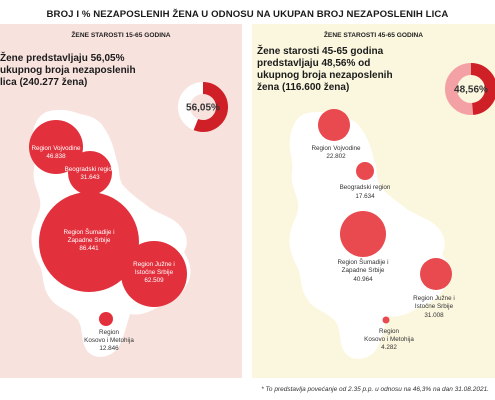 This screenshot has height=400, width=495. I want to click on svg-text: 86.441, so click(89, 248).